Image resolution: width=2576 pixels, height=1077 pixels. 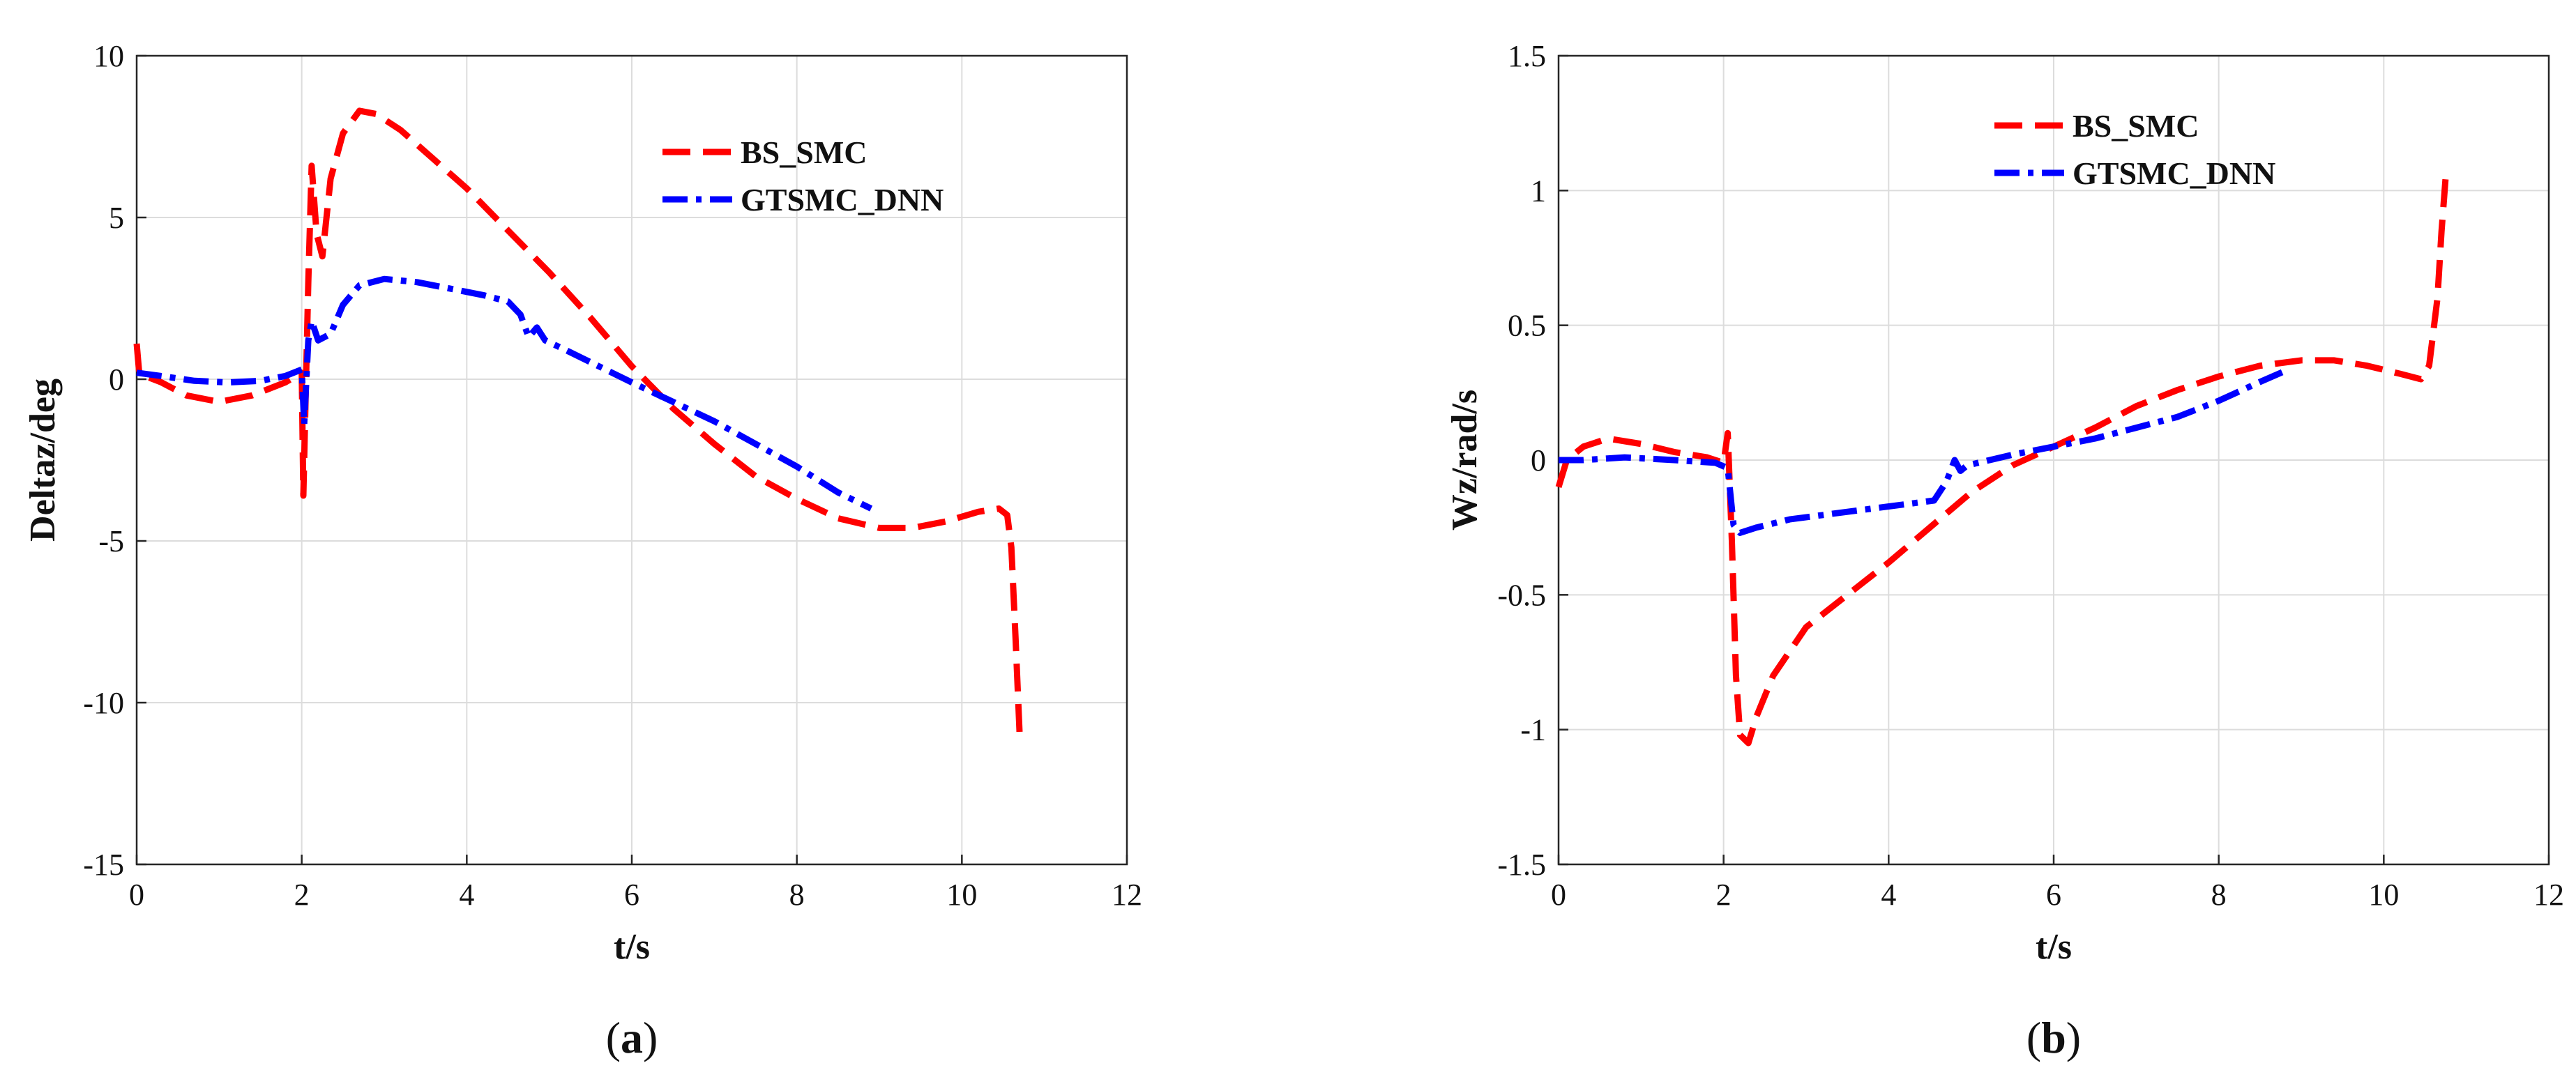 I want to click on y-tick-label: -5, so click(x=111, y=541).